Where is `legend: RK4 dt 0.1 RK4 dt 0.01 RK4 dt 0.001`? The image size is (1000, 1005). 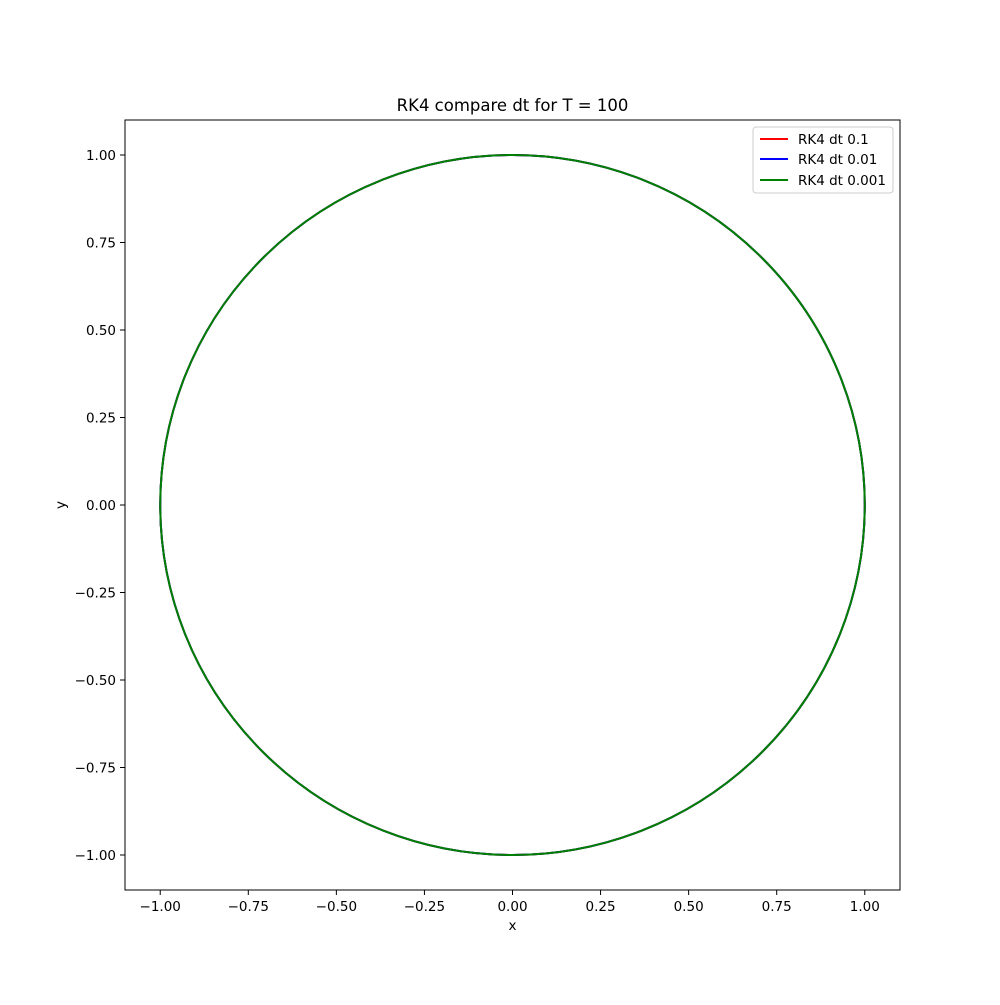 legend: RK4 dt 0.1 RK4 dt 0.01 RK4 dt 0.001 is located at coordinates (823, 160).